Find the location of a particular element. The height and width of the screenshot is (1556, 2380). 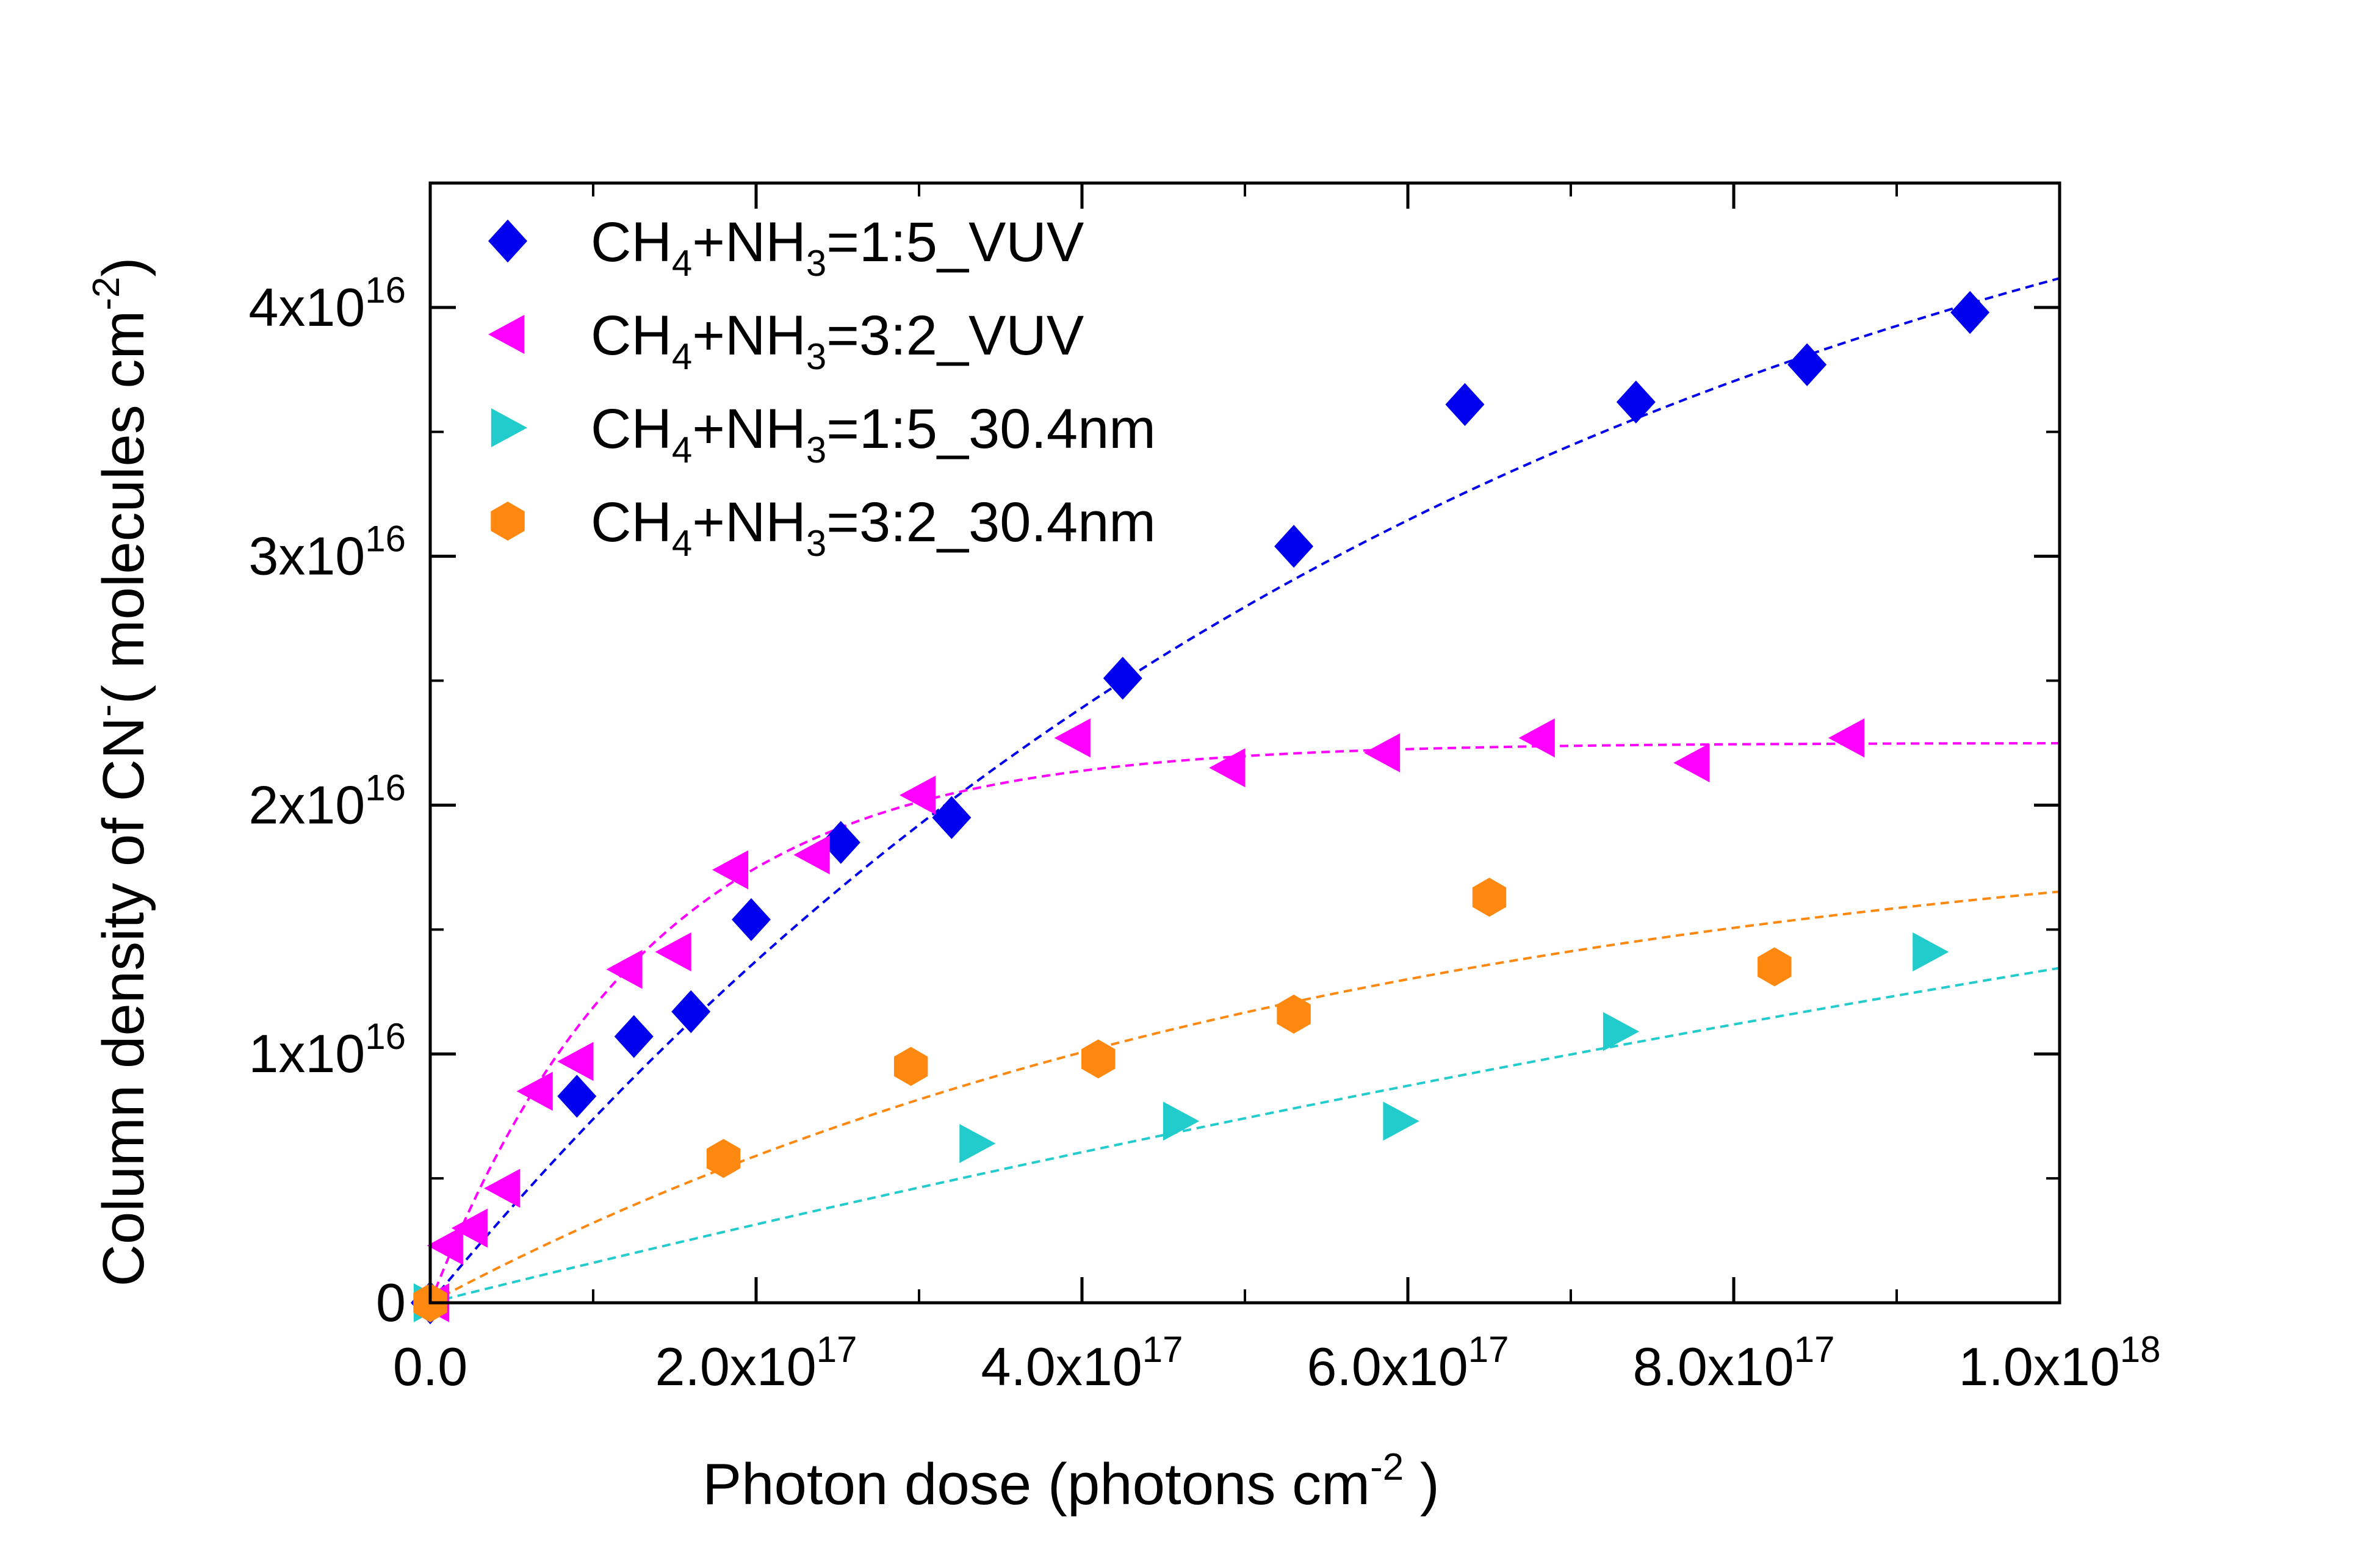

legend-label-4: CH4+NH3=3:2_30.4nm is located at coordinates (874, 527).